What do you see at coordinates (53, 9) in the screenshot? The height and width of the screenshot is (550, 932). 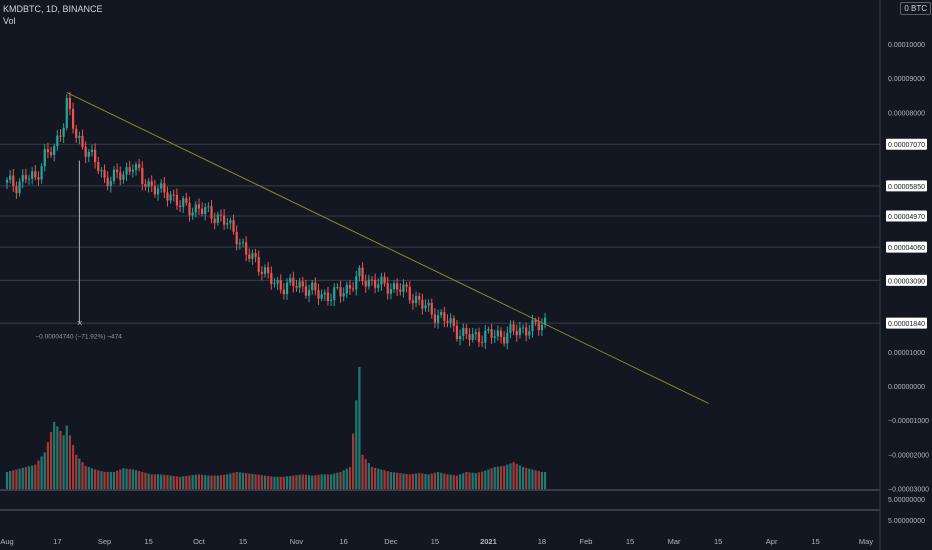 I see `symbol-title: KMDBTC, 1D, BINANCE` at bounding box center [53, 9].